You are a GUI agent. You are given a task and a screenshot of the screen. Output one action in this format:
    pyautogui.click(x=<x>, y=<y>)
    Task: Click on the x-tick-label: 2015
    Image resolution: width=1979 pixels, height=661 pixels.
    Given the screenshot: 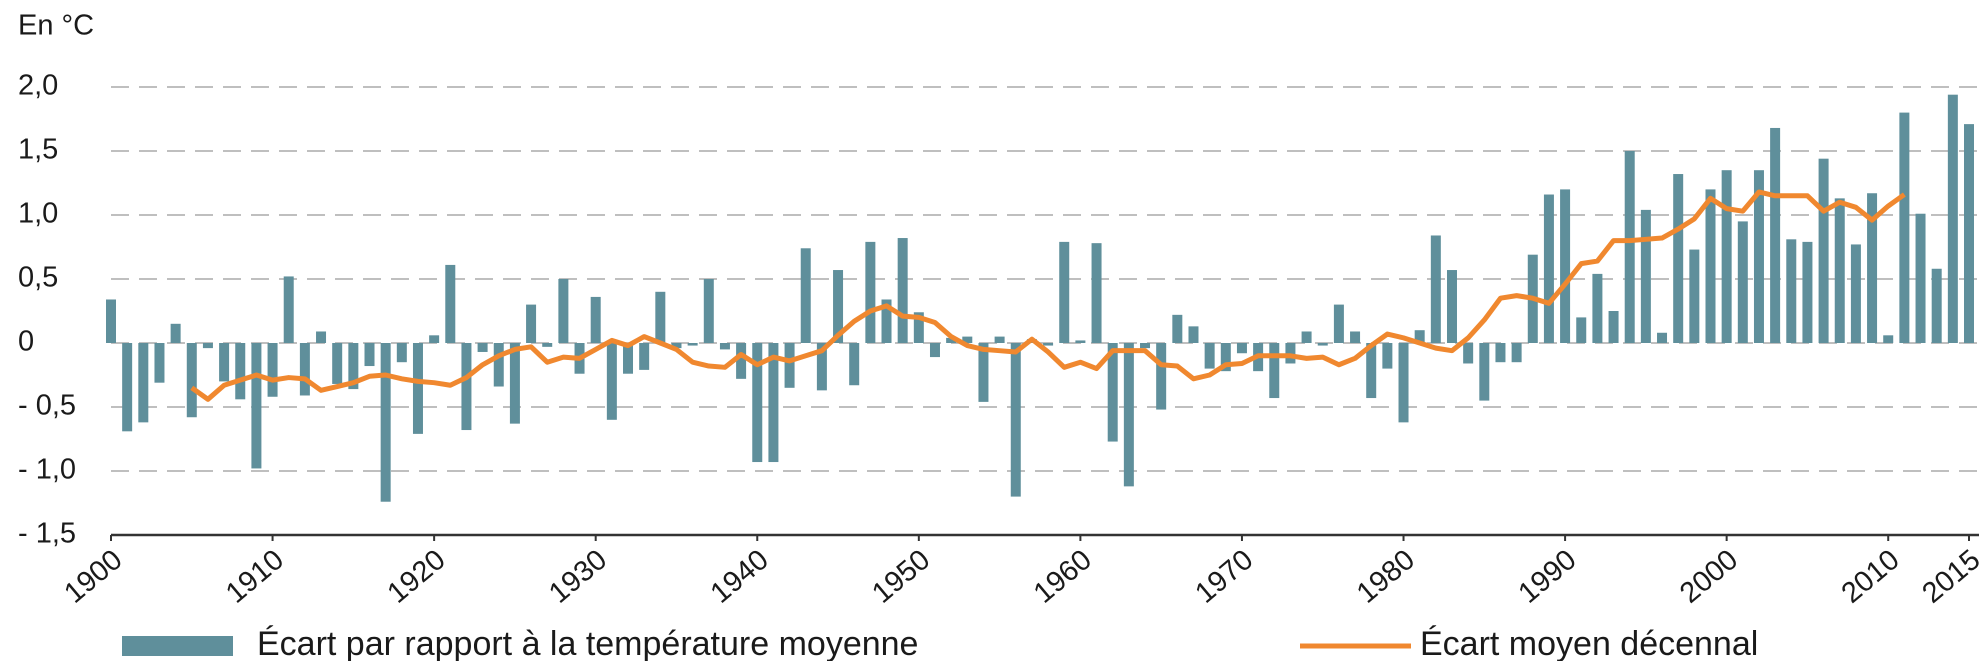 What is the action you would take?
    pyautogui.click(x=1947, y=577)
    